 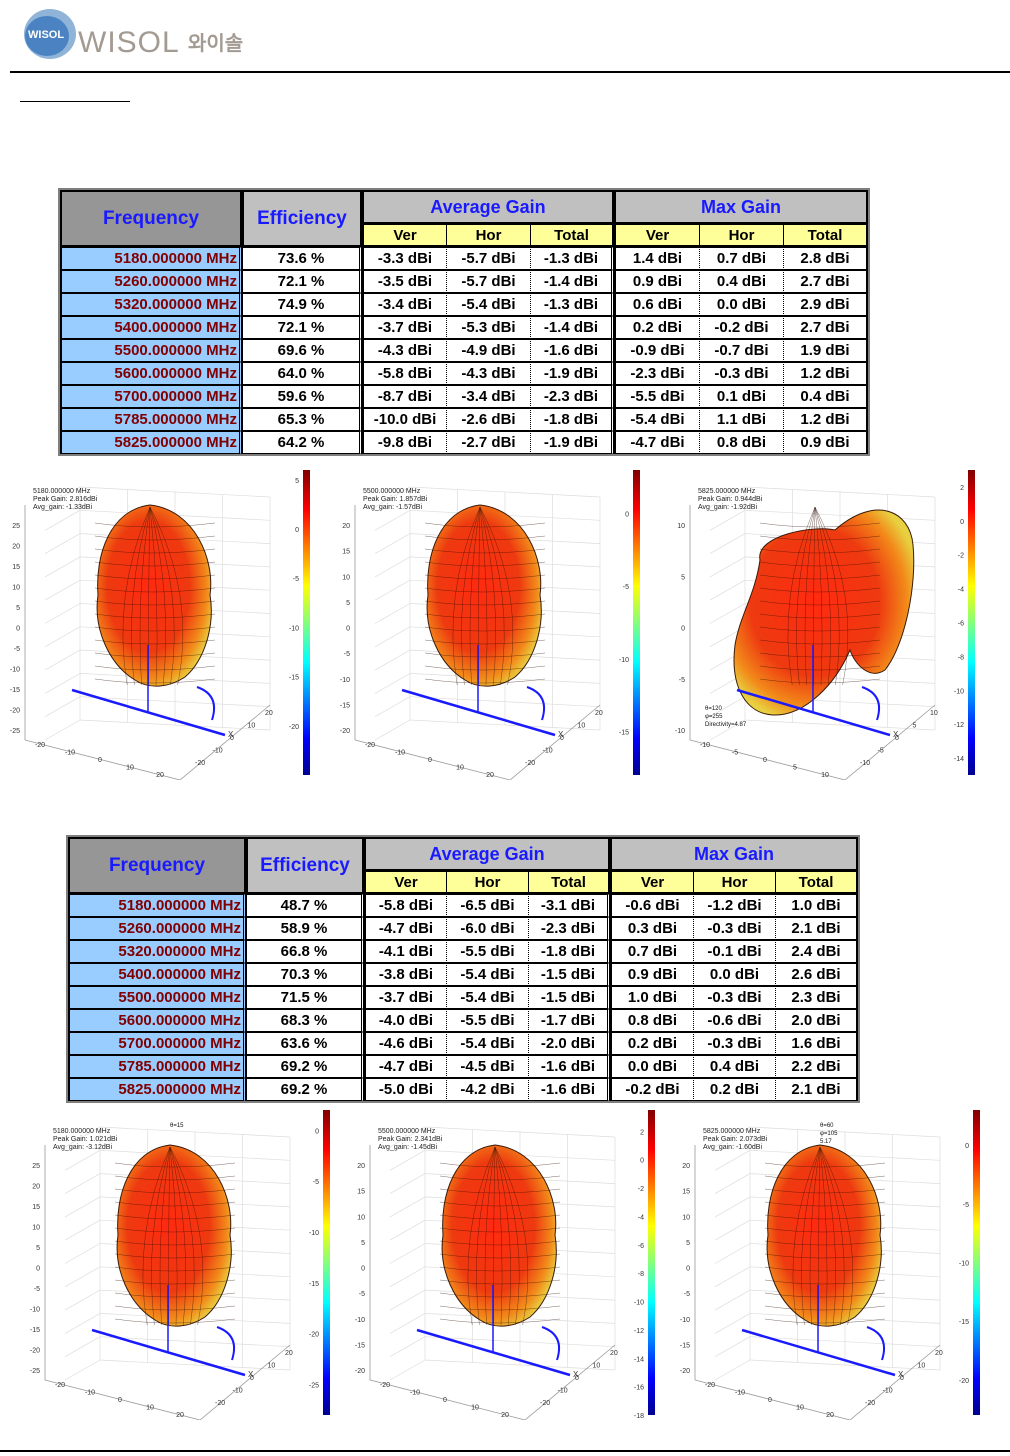 What do you see at coordinates (62, 491) in the screenshot?
I see `plot-info-label: 5180.000000 MHz` at bounding box center [62, 491].